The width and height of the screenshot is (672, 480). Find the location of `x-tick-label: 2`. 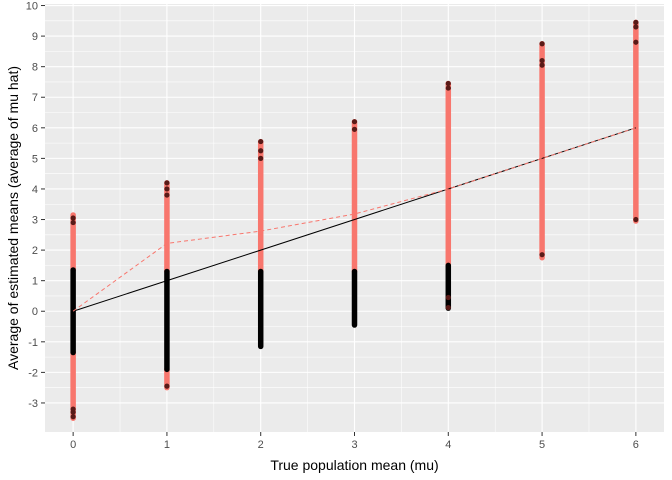

x-tick-label: 2 is located at coordinates (261, 445).